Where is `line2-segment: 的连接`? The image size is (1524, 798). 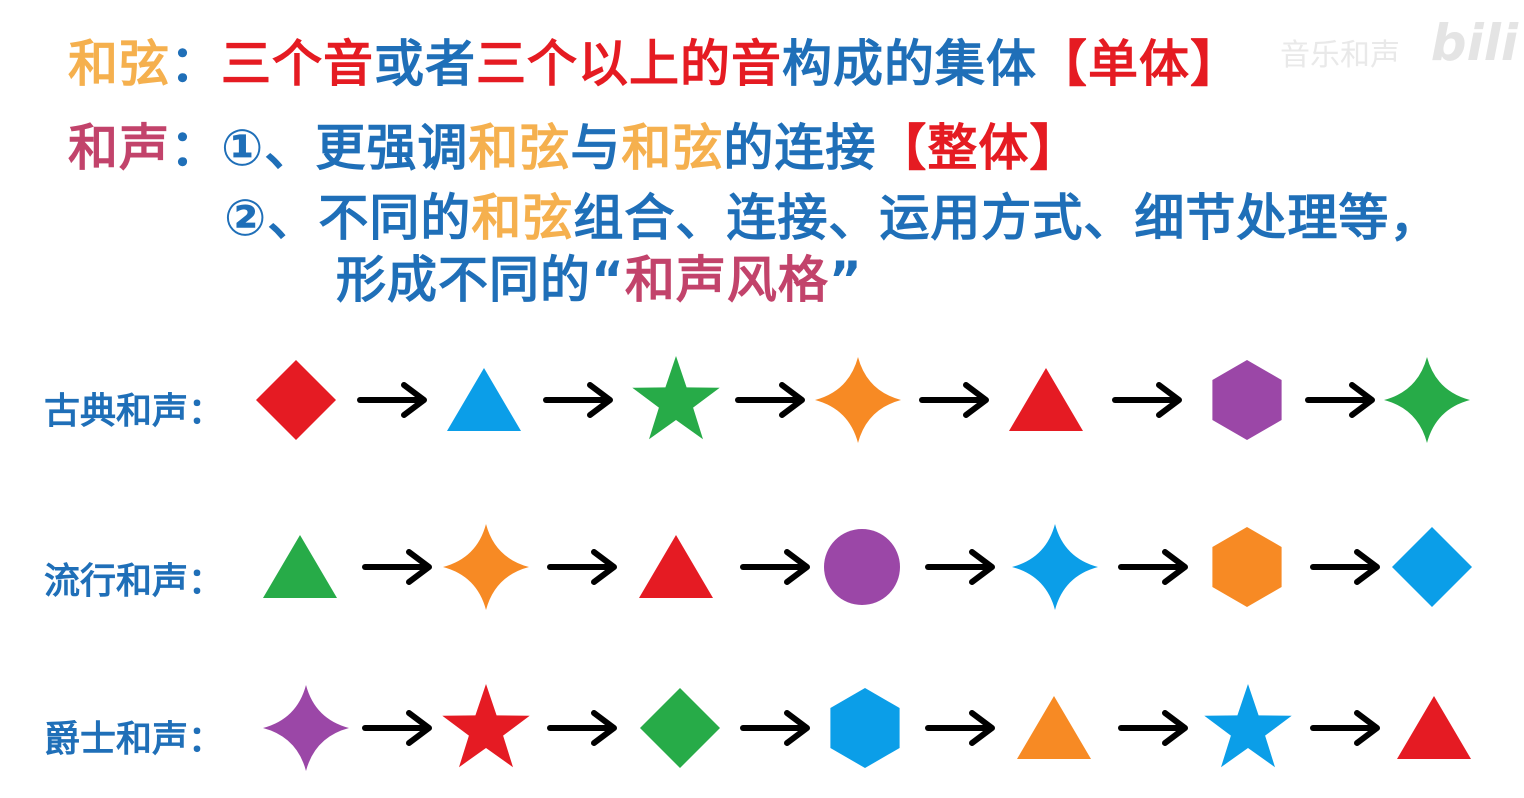 line2-segment: 的连接 is located at coordinates (800, 148).